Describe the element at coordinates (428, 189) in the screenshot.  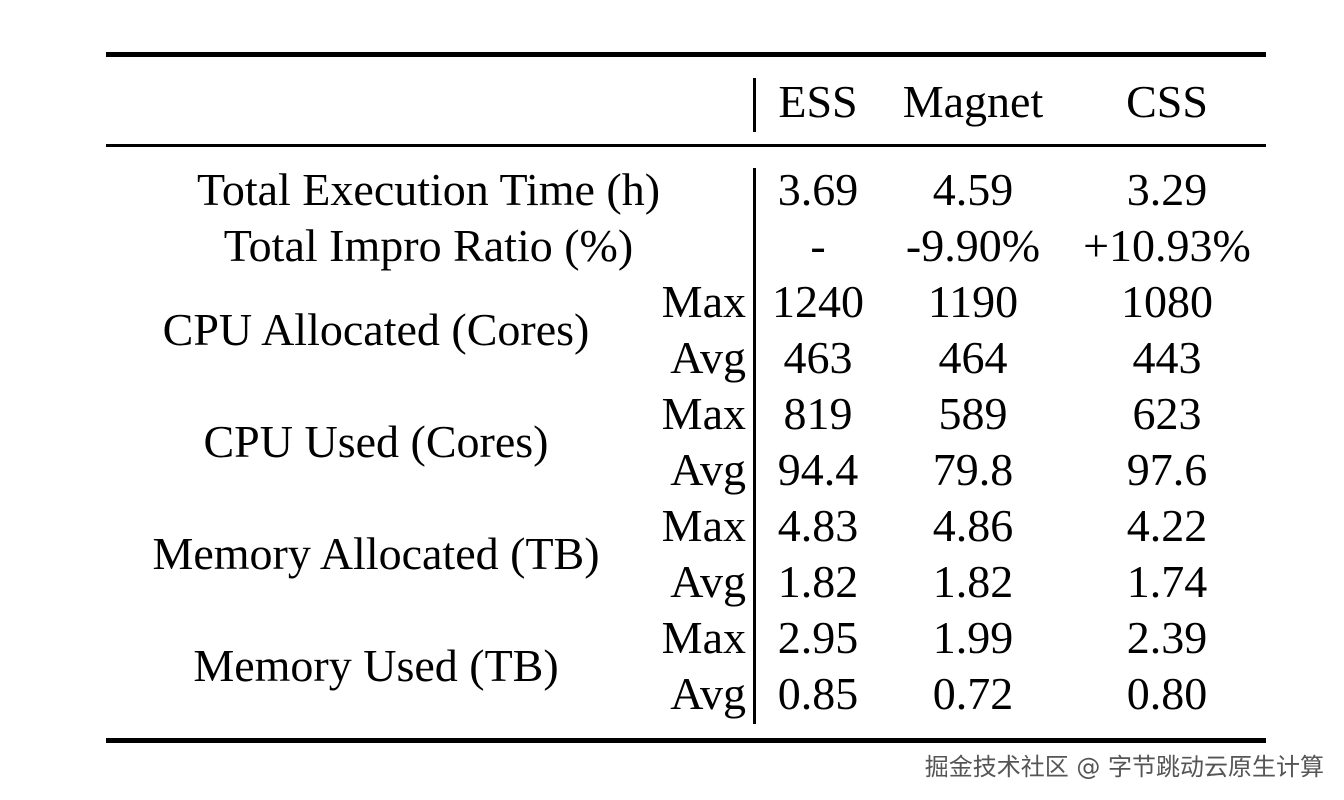
I see `row-label-total-execution-time: Total Execution Time (h)` at that location.